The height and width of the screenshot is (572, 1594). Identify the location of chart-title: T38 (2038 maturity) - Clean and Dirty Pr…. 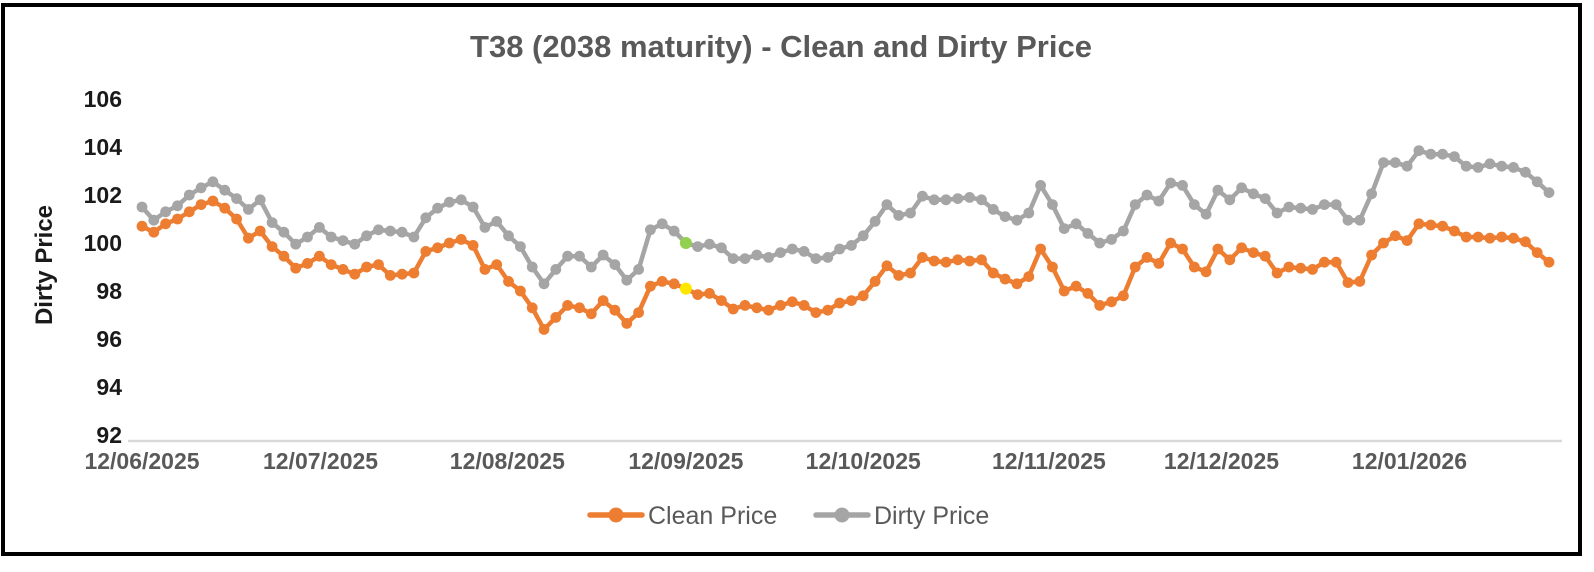
(781, 46).